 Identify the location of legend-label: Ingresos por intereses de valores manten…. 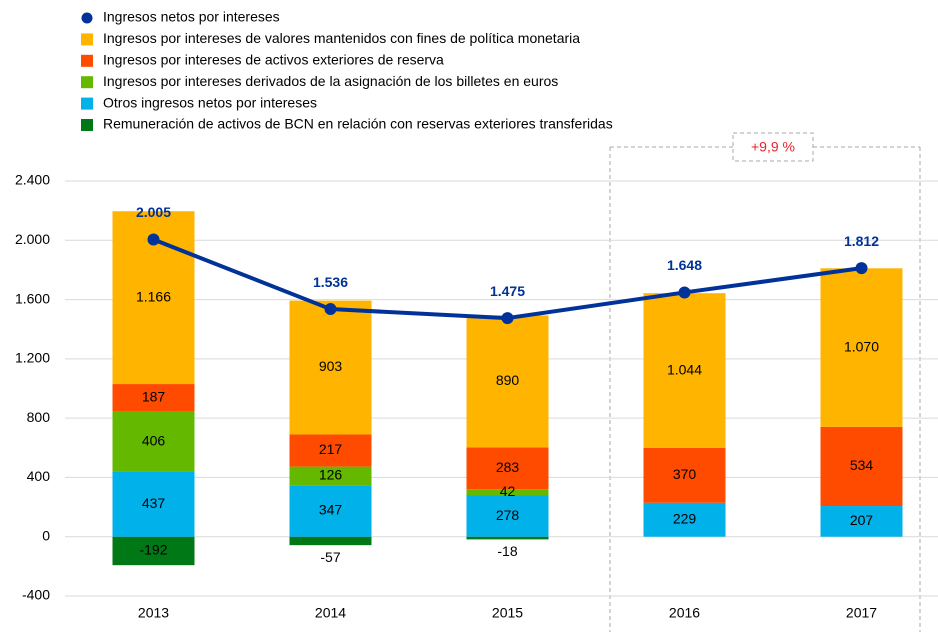
(341, 38).